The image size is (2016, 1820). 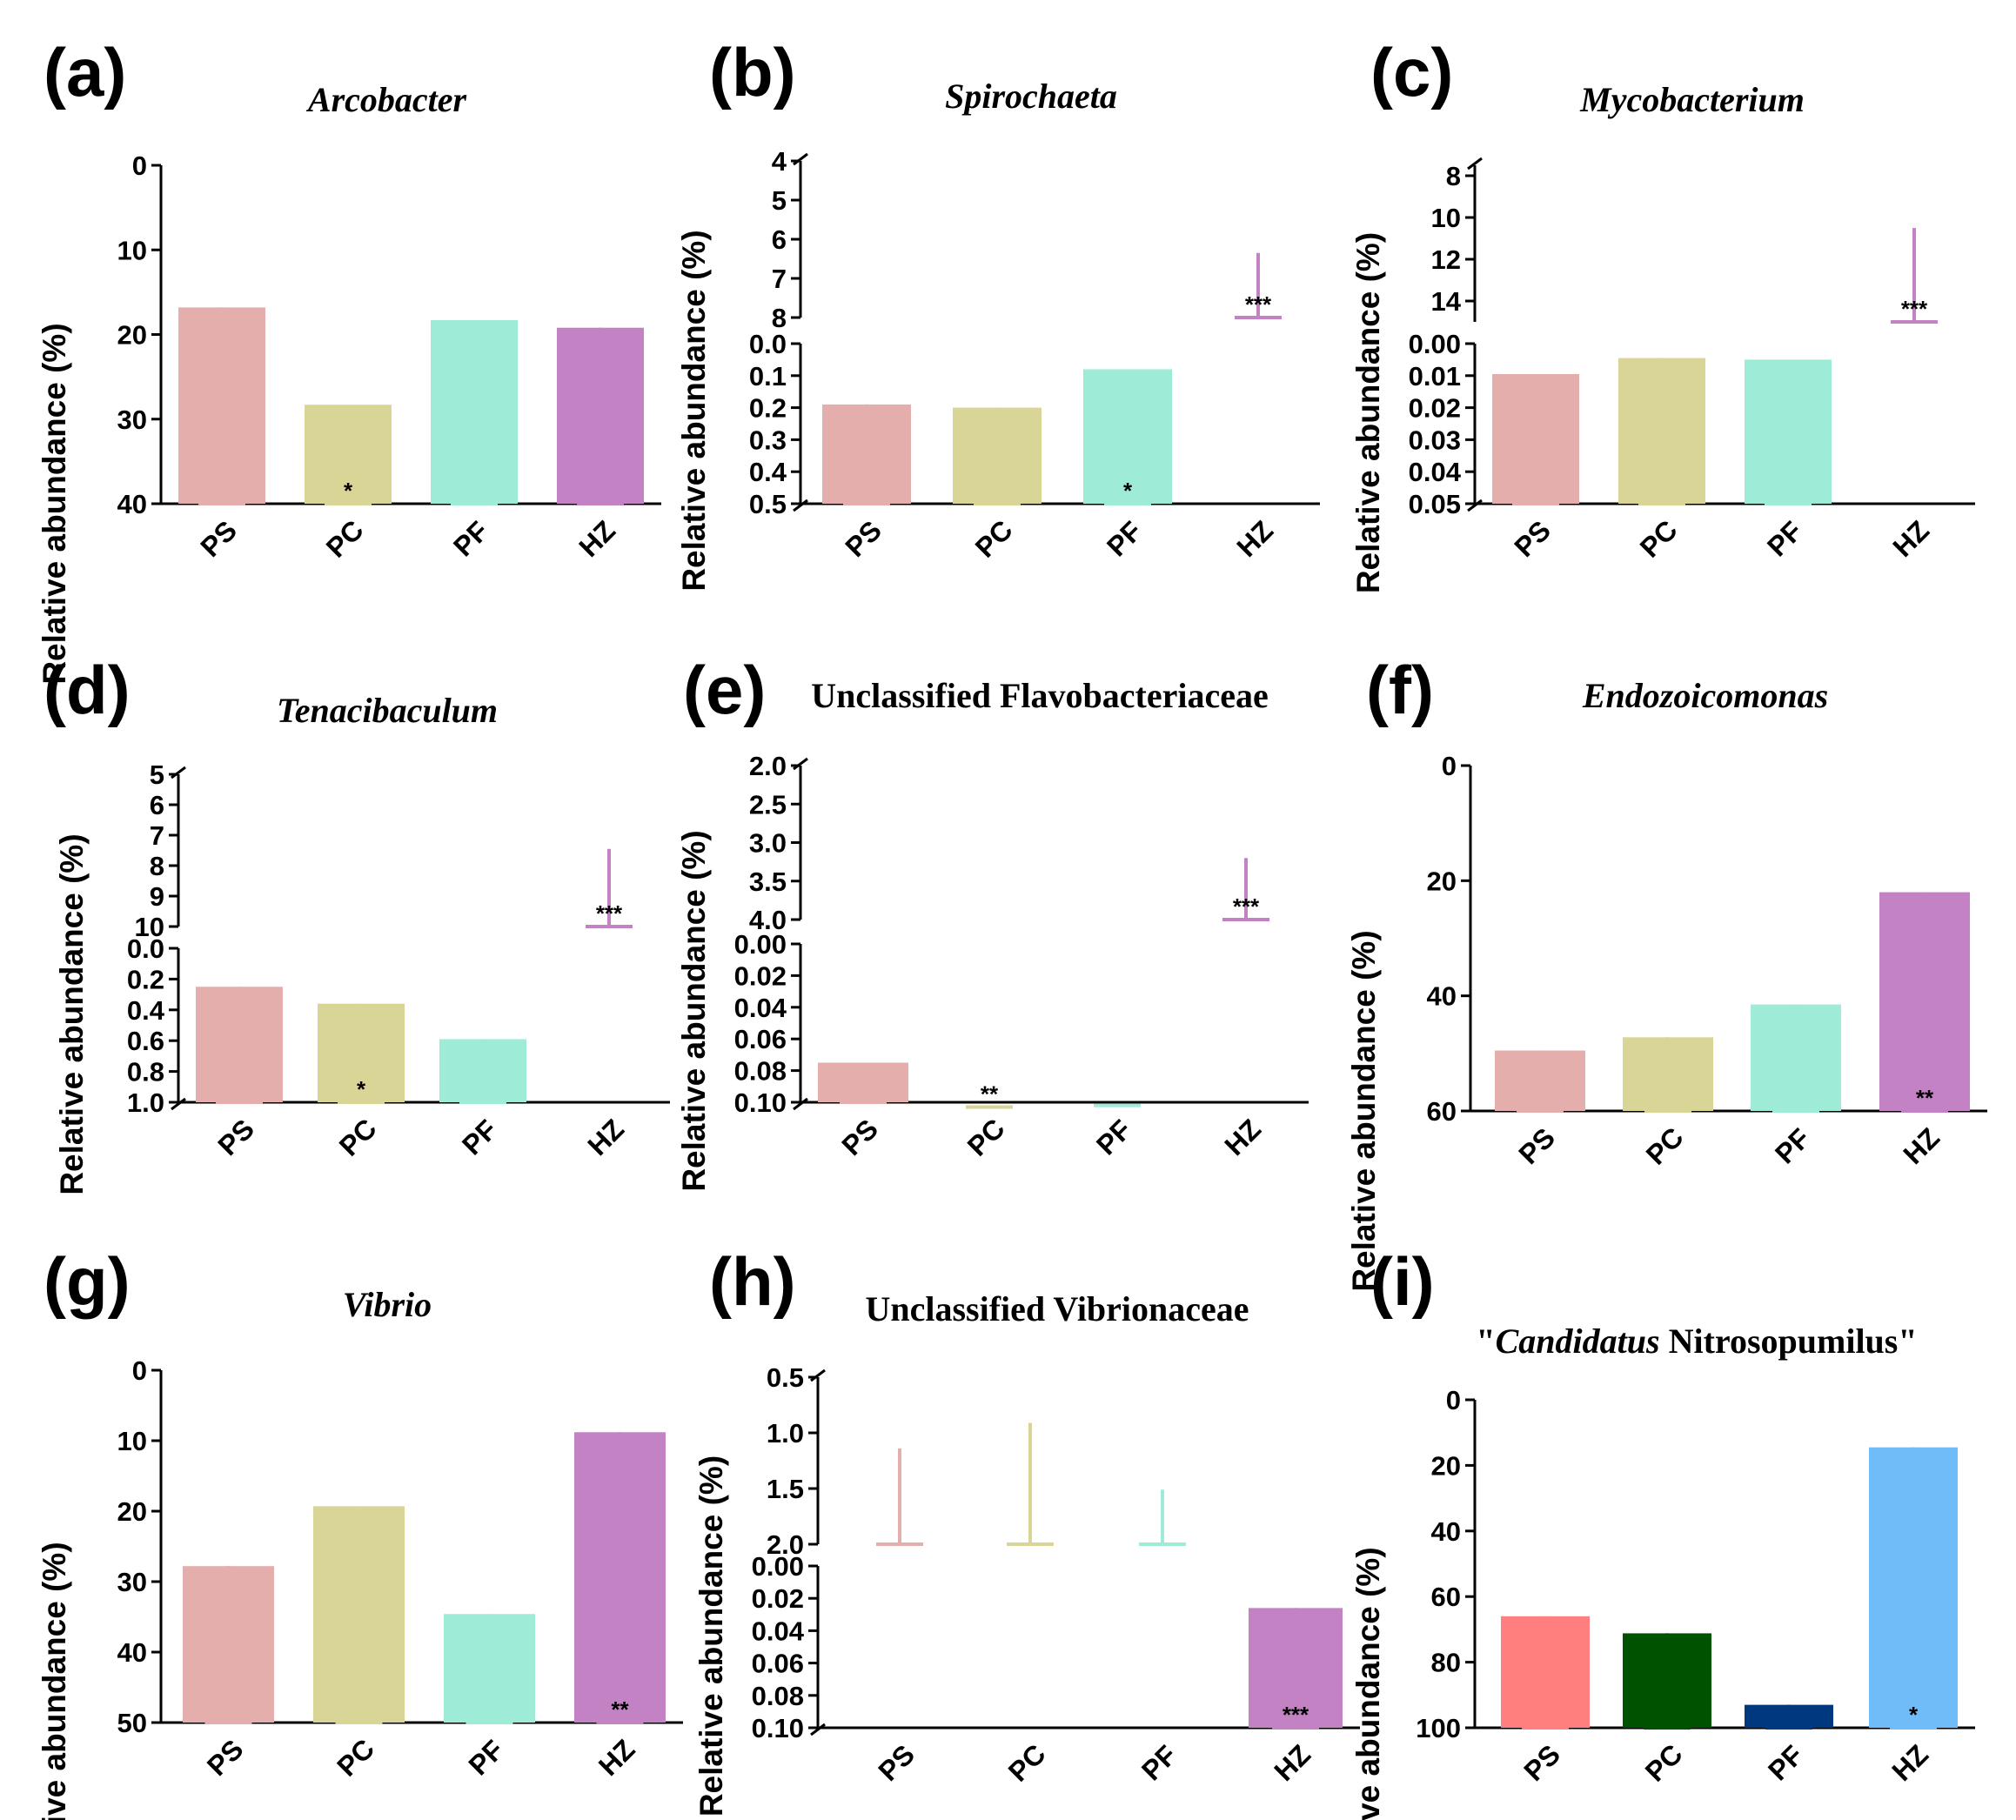 I want to click on y-tick-label: 0.6, so click(x=145, y=1041).